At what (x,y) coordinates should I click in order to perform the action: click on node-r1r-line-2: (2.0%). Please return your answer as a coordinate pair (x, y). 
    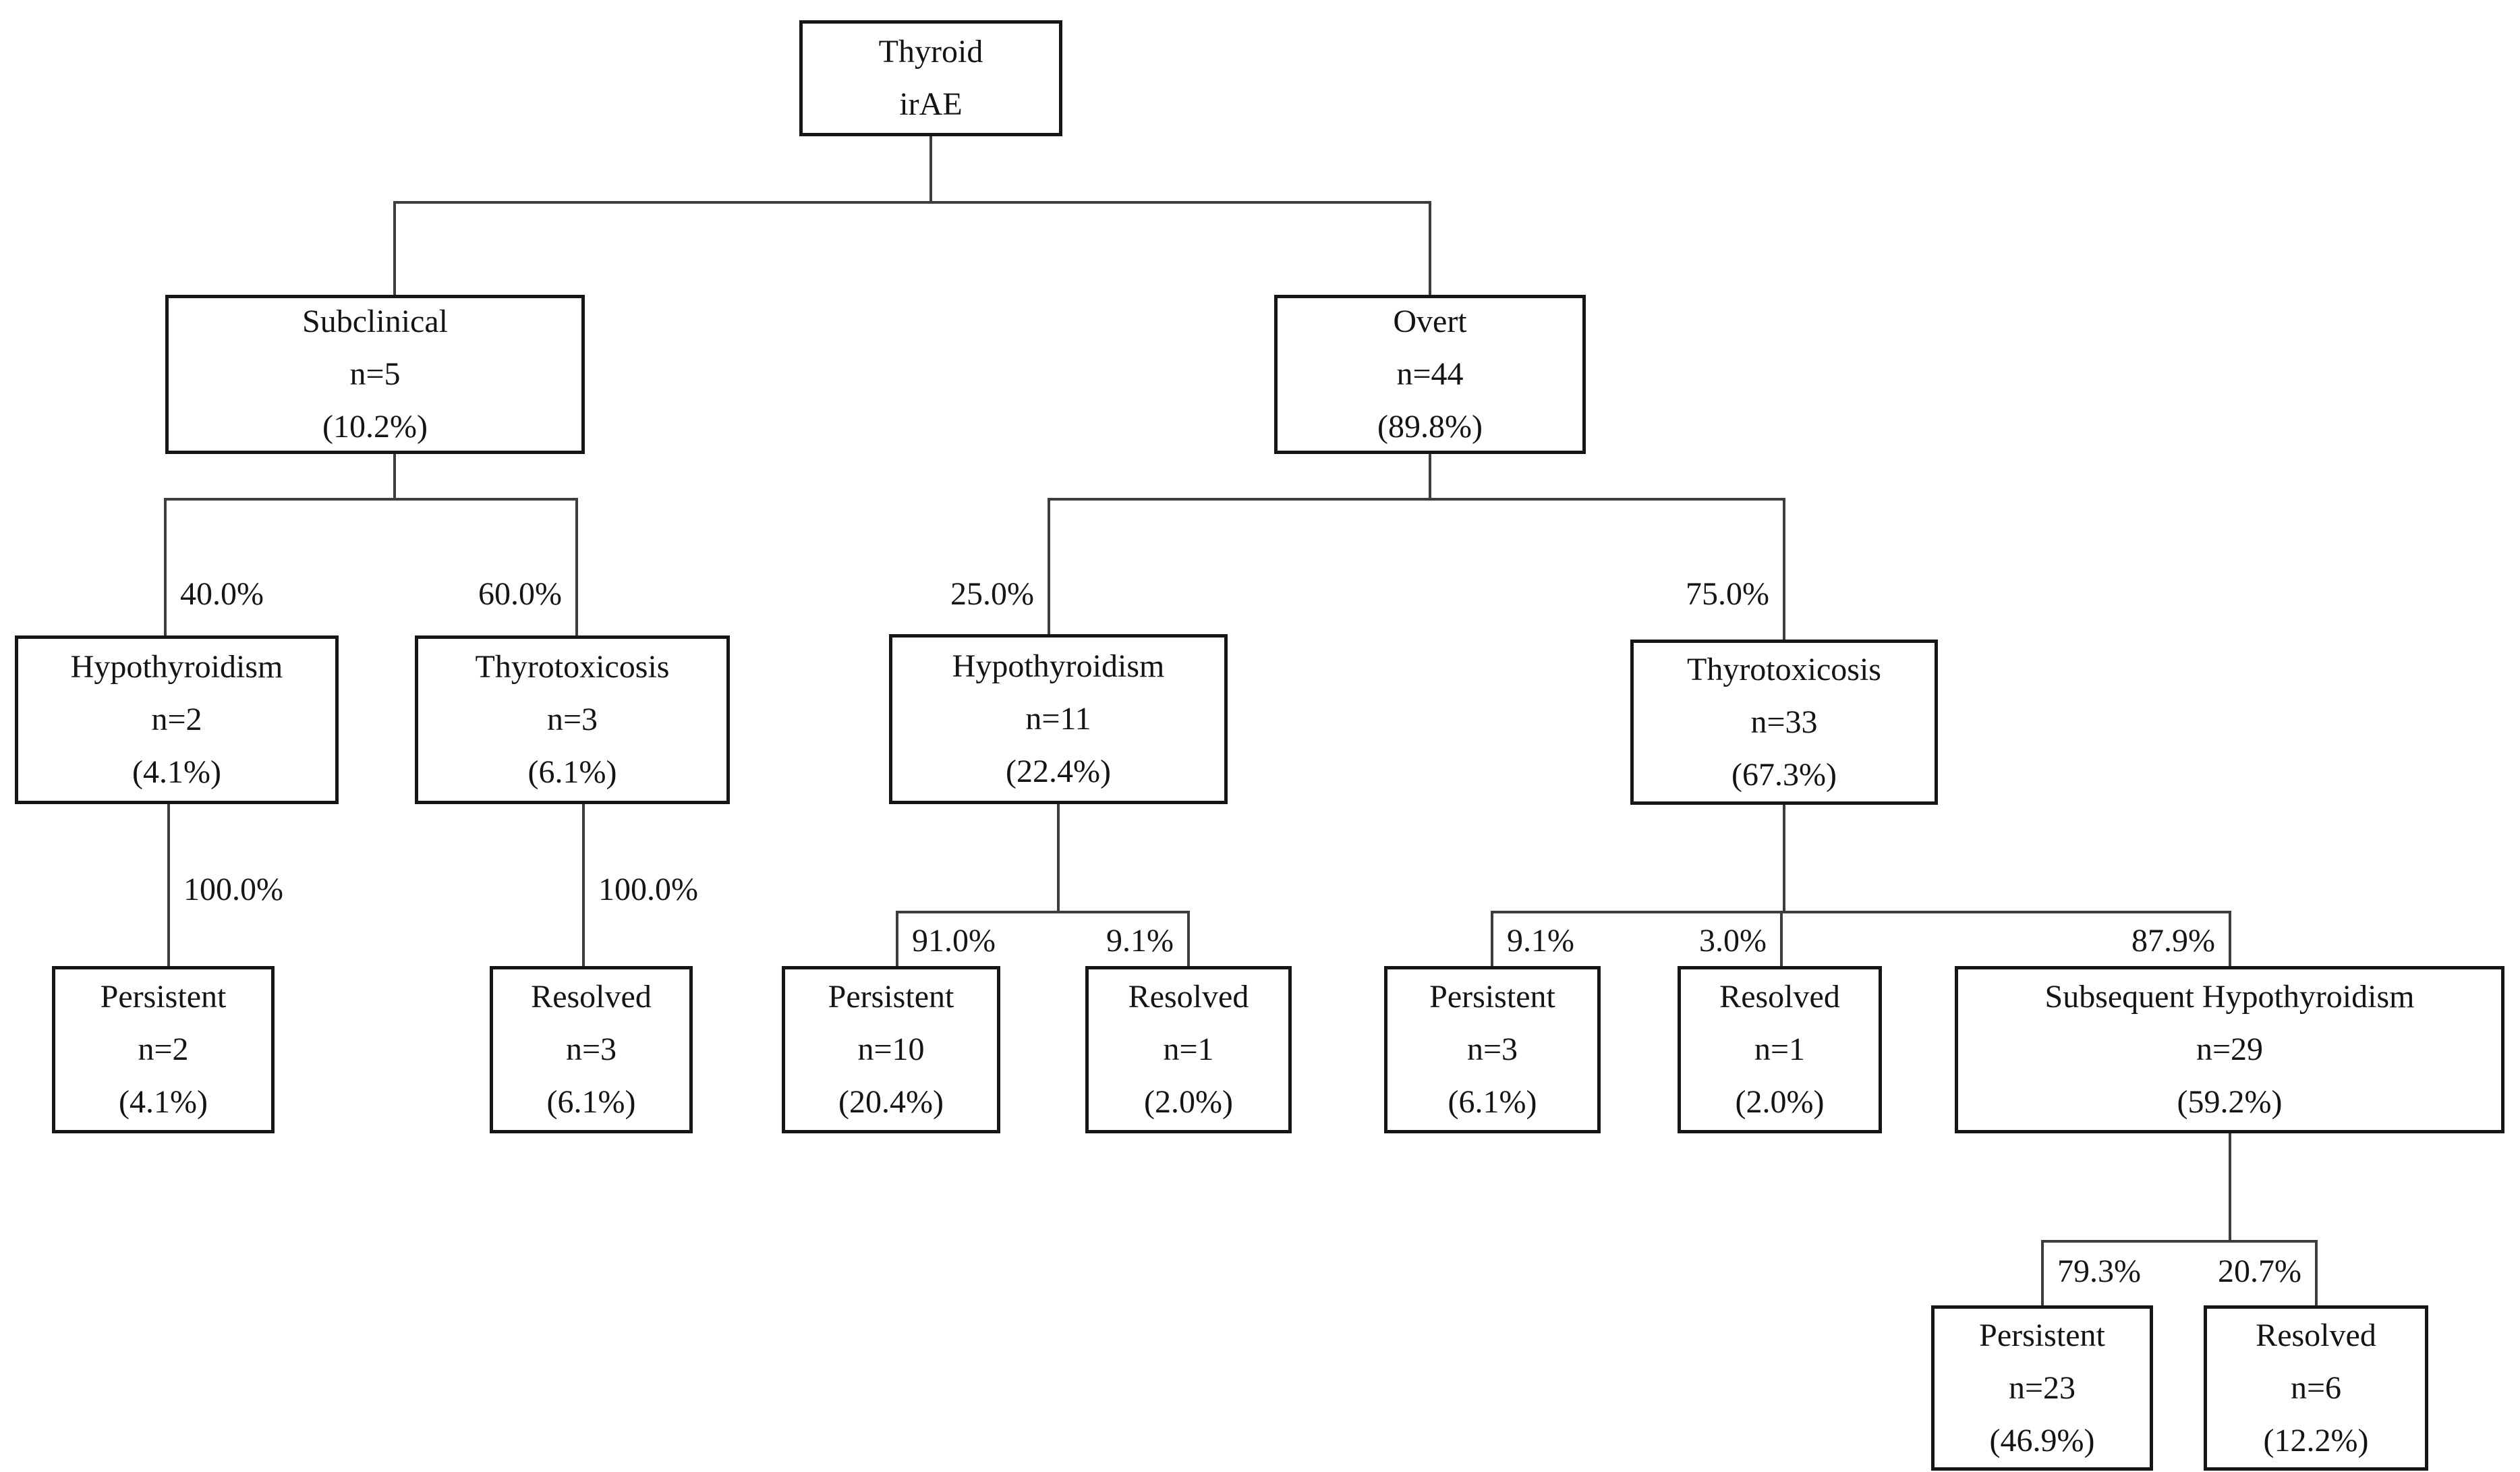
    Looking at the image, I should click on (1780, 1102).